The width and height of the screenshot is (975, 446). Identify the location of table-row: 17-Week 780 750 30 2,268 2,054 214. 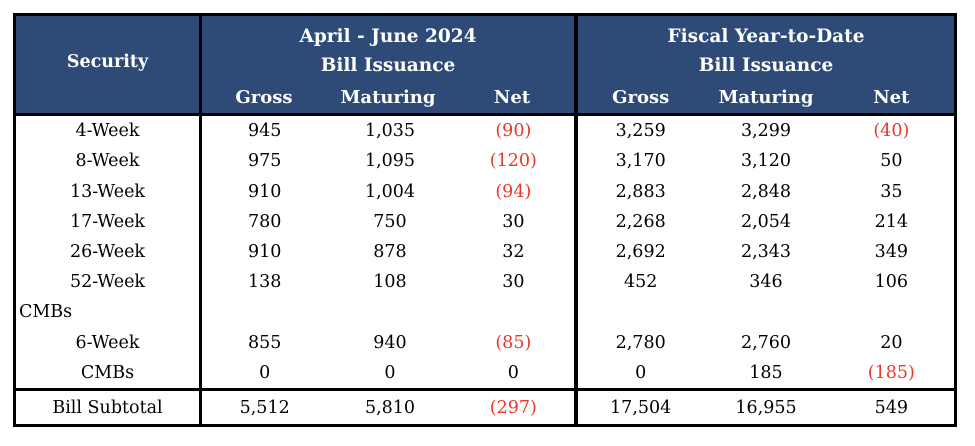
(485, 221).